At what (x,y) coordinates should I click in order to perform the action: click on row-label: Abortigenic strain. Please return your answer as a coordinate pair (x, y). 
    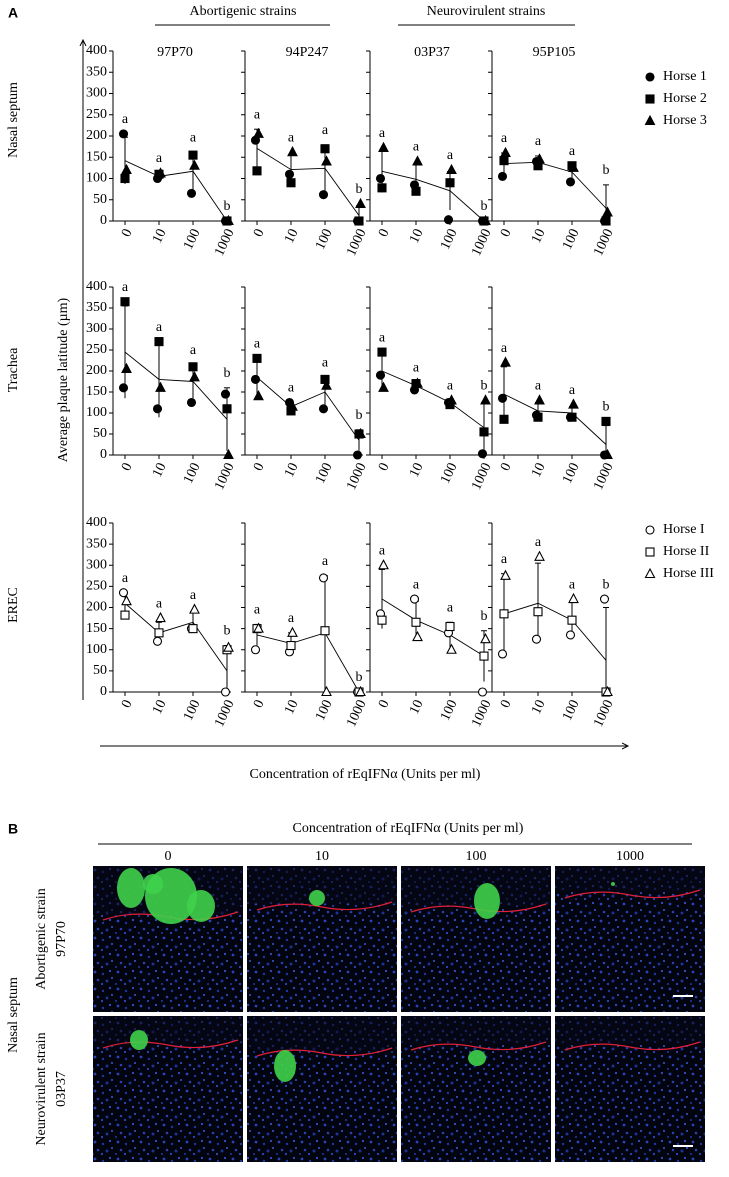
    Looking at the image, I should click on (41, 938).